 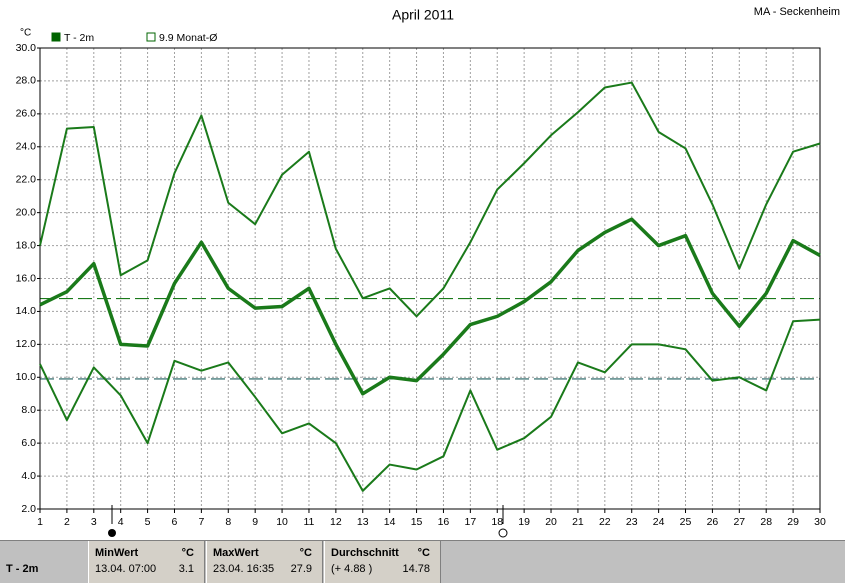 What do you see at coordinates (26, 377) in the screenshot?
I see `y-tick-label: 10.0` at bounding box center [26, 377].